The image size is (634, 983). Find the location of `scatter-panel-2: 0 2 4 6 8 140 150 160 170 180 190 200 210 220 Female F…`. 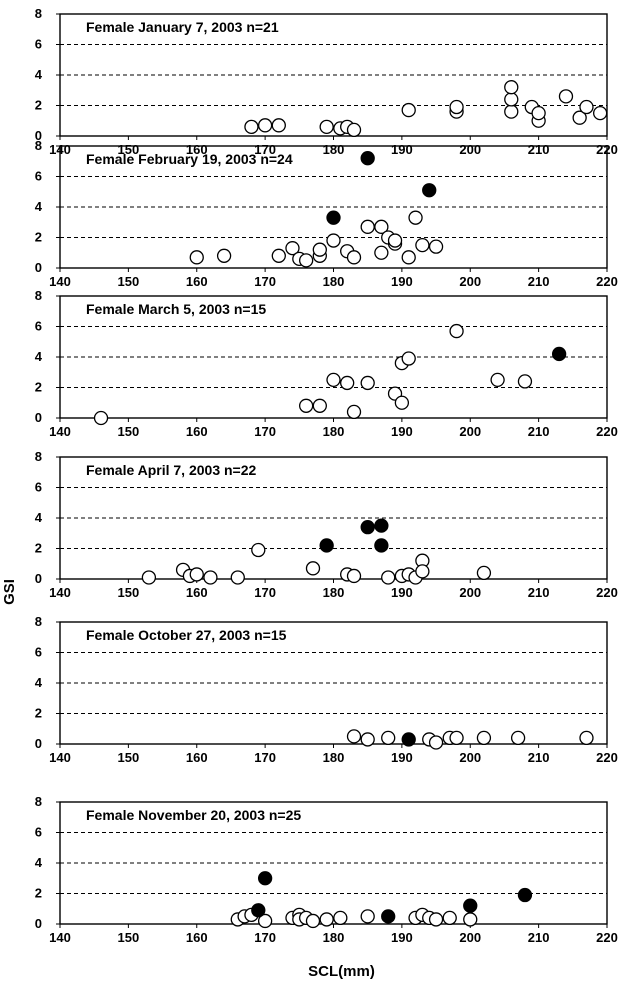

scatter-panel-2: 0 2 4 6 8 140 150 160 170 180 190 200 210 220 Female F… is located at coordinates (326, 213).